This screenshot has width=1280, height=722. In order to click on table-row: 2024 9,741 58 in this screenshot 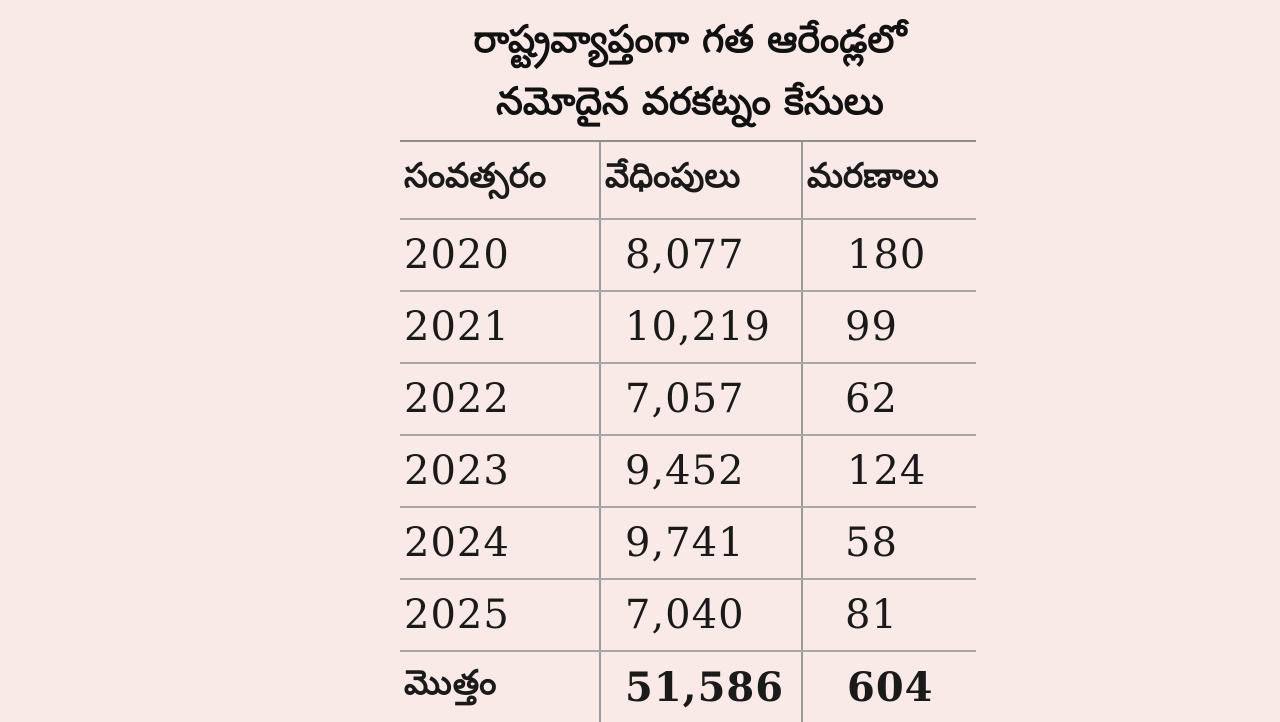, I will do `click(688, 543)`.